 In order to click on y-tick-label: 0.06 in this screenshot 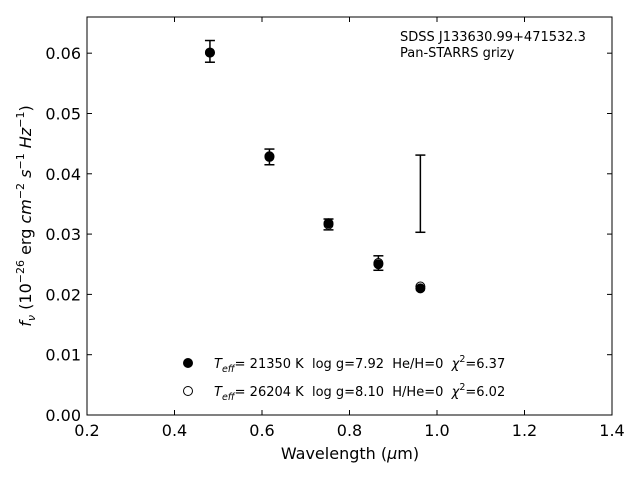, I will do `click(63, 53)`.